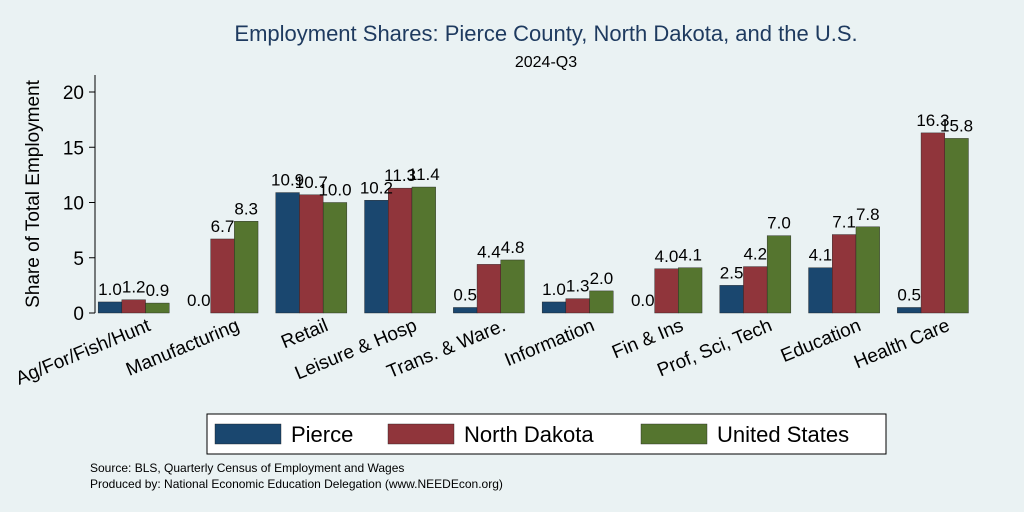  I want to click on y-tick-label: 0, so click(78, 314).